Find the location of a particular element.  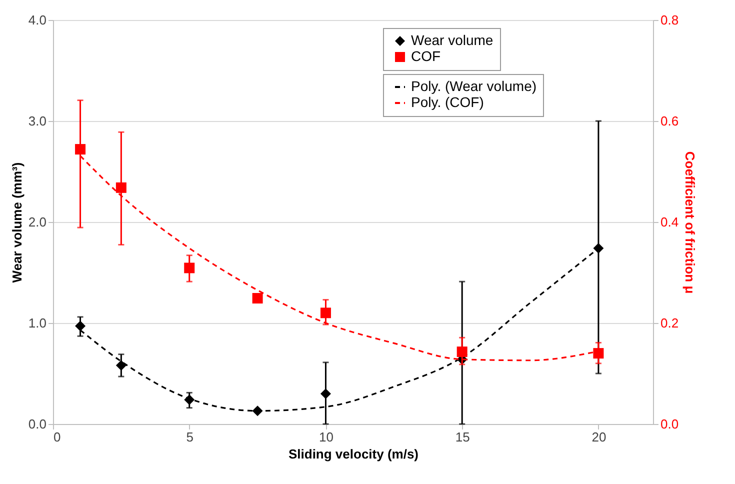

y2-tick-label: 0.6 is located at coordinates (669, 121).